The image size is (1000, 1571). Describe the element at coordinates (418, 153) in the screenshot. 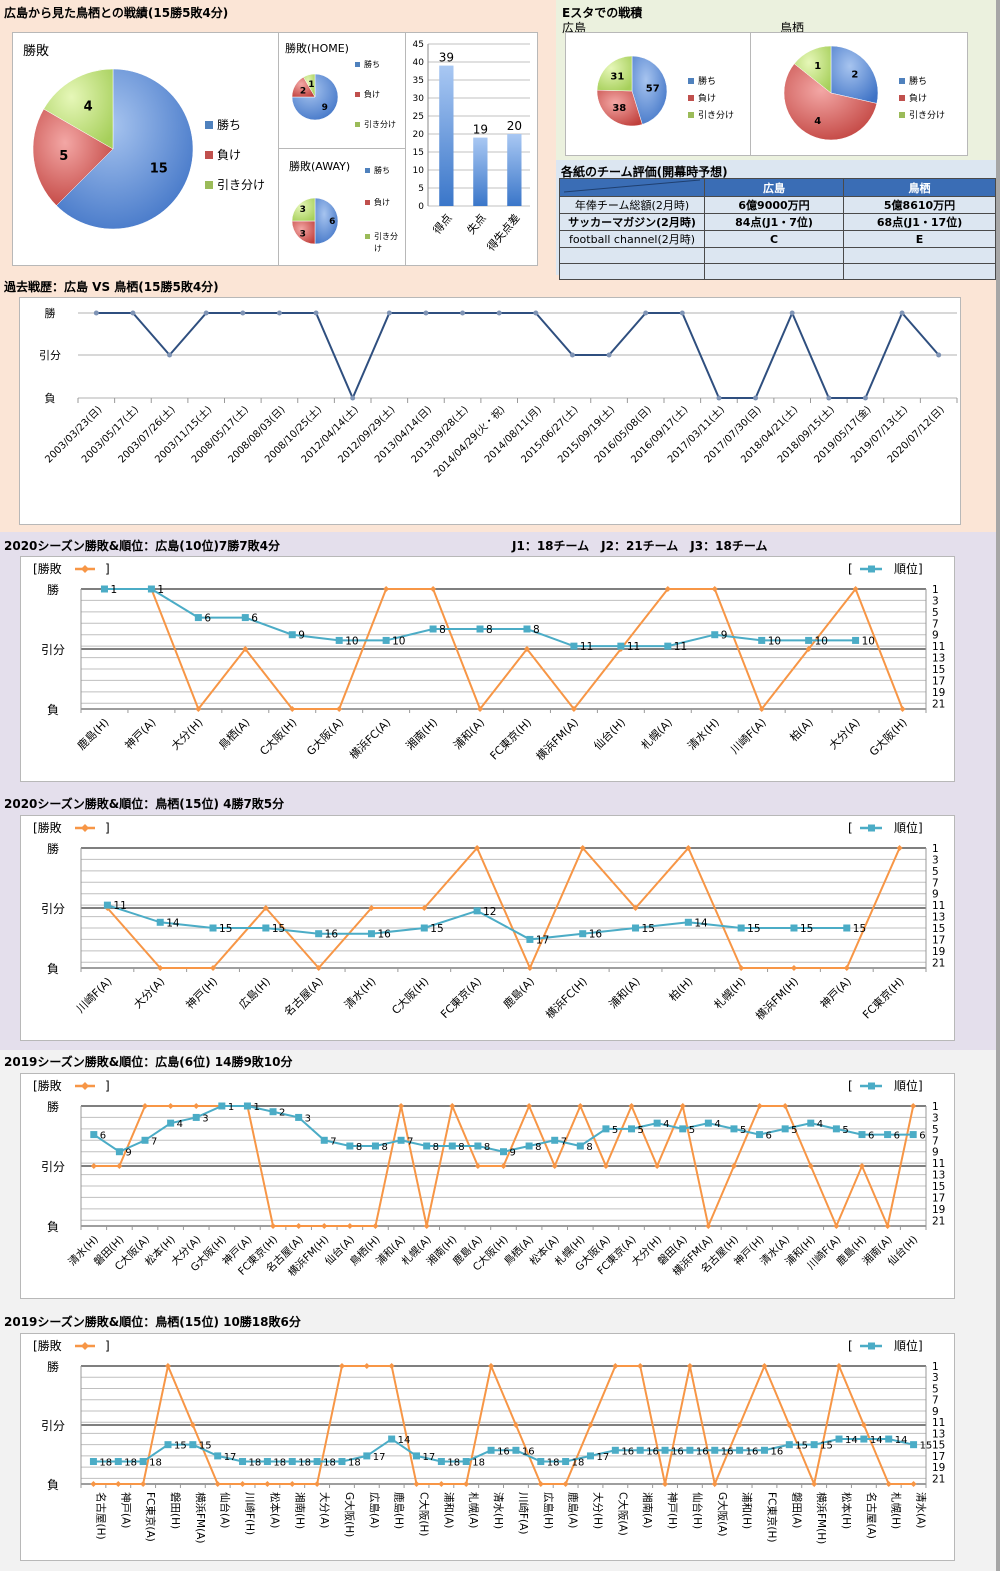

I see `bar-y-tick-label: 15` at that location.